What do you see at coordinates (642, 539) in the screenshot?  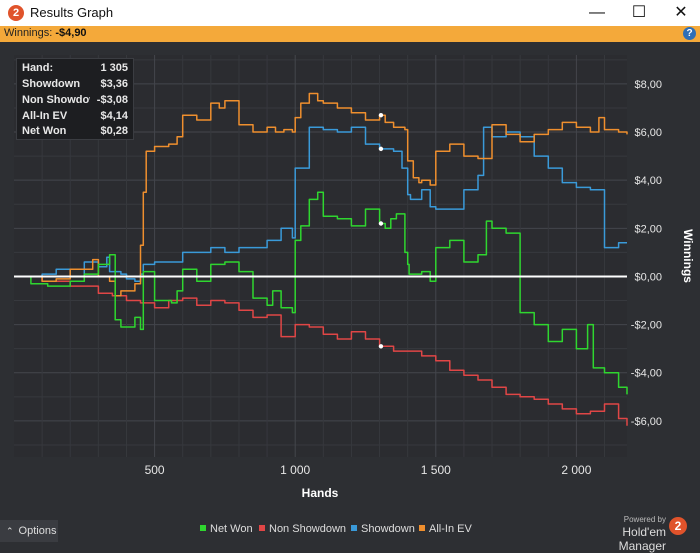 I see `brand-name: Hold'em Manager` at bounding box center [642, 539].